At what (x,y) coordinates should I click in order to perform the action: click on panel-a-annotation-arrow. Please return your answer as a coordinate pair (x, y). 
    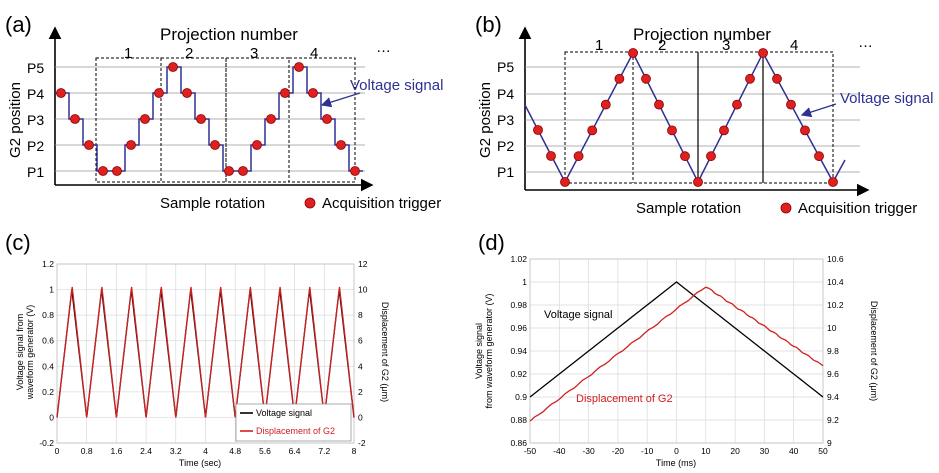
    Looking at the image, I should click on (340, 100).